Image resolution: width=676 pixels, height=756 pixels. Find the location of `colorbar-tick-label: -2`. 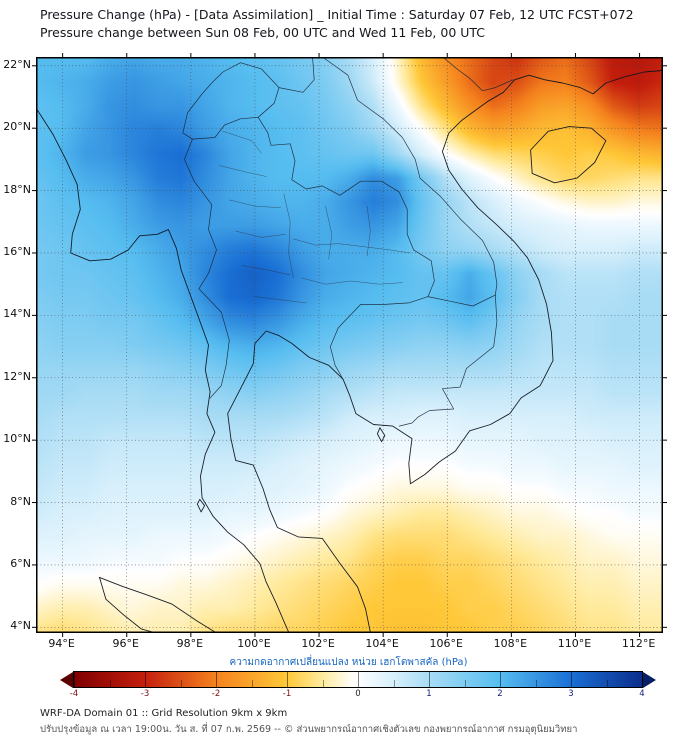

colorbar-tick-label: -2 is located at coordinates (216, 694).